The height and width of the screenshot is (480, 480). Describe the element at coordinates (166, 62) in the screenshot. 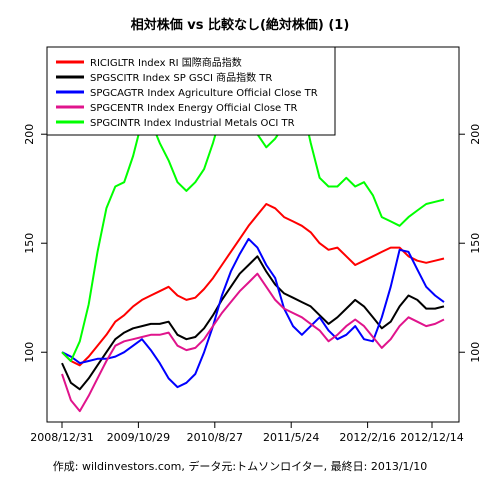

I see `legend-label-1: RICIGLTR Index RI 国際商品指数` at that location.